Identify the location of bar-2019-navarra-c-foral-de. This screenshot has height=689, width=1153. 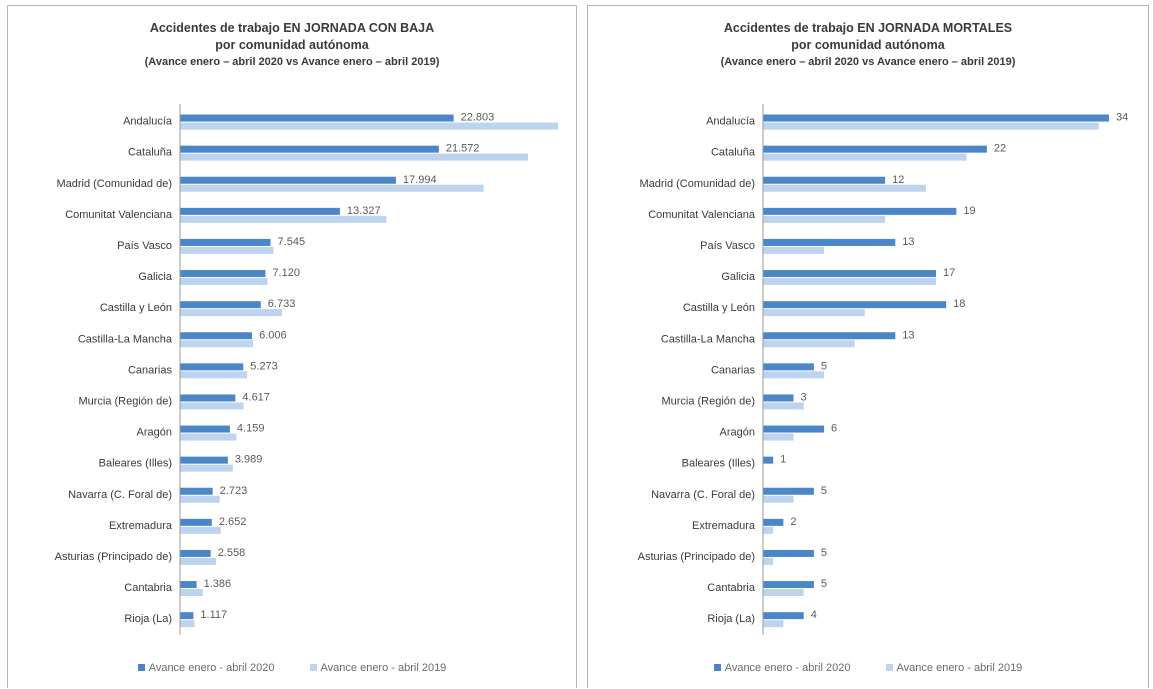
(200, 499).